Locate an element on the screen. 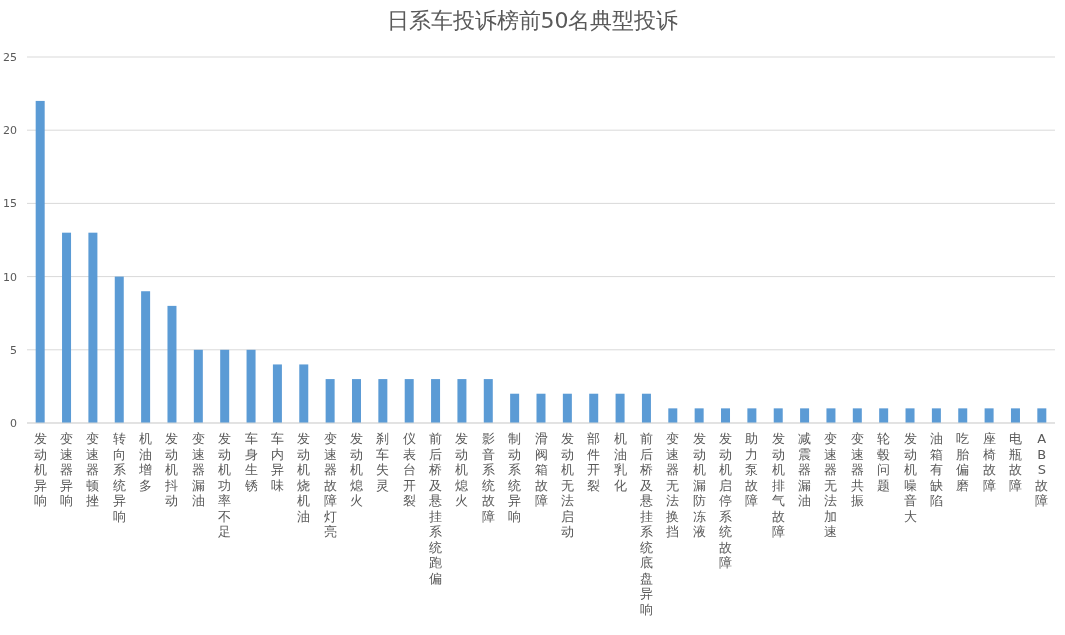  category-label: 前后桥及悬挂系统跑偏 is located at coordinates (436, 508).